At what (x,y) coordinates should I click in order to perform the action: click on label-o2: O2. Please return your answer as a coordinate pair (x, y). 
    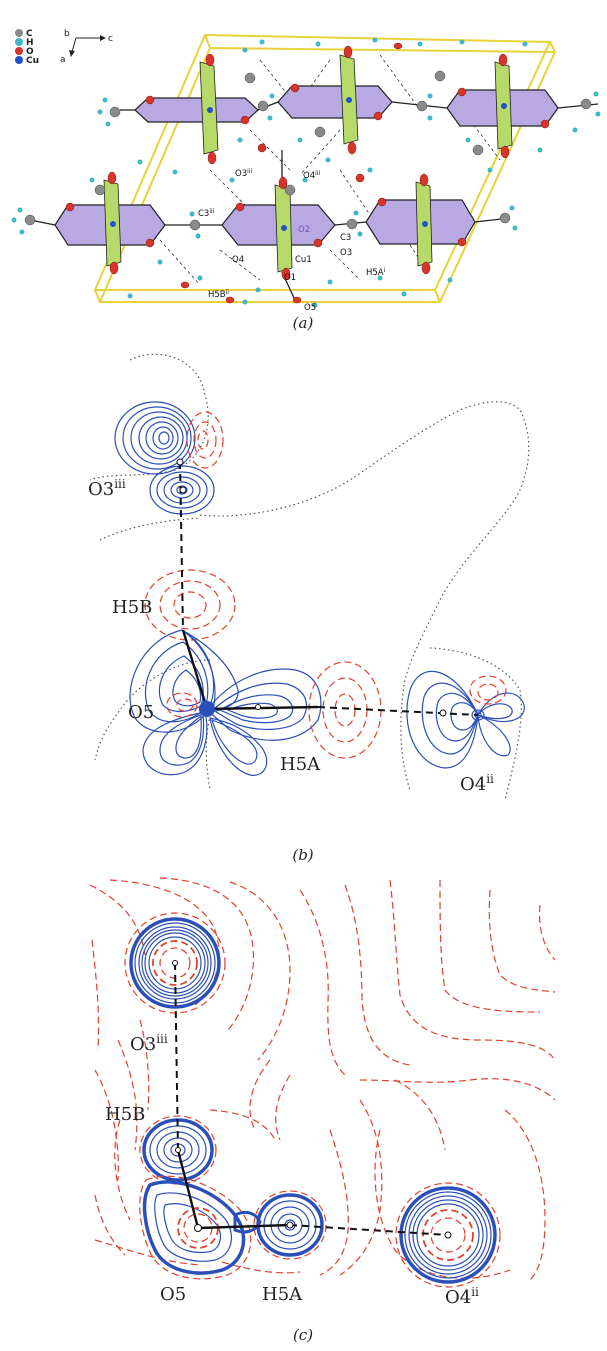
    Looking at the image, I should click on (304, 230).